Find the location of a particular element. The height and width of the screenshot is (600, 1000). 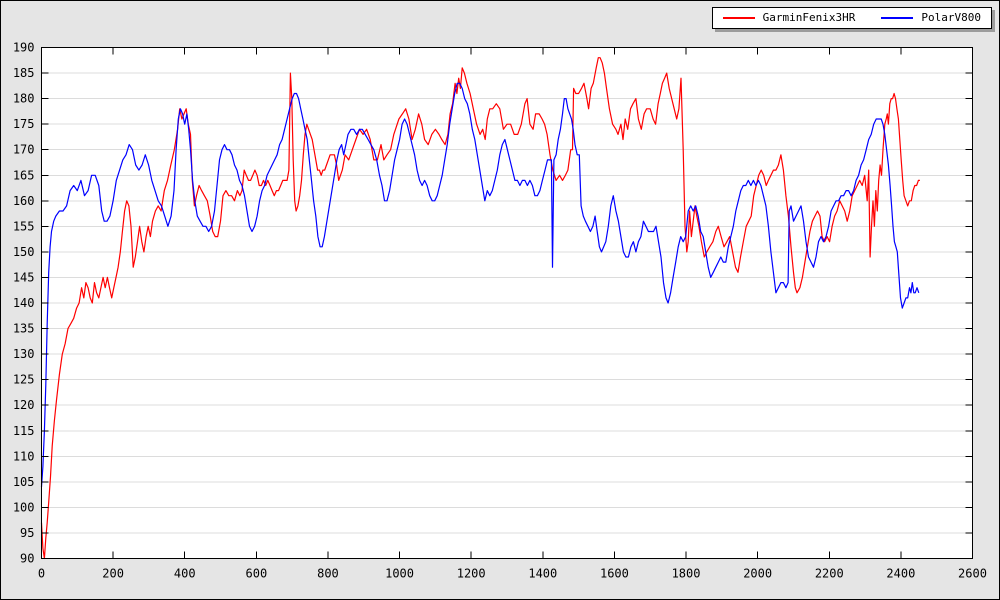

x-tick-label: 2200 is located at coordinates (829, 574).